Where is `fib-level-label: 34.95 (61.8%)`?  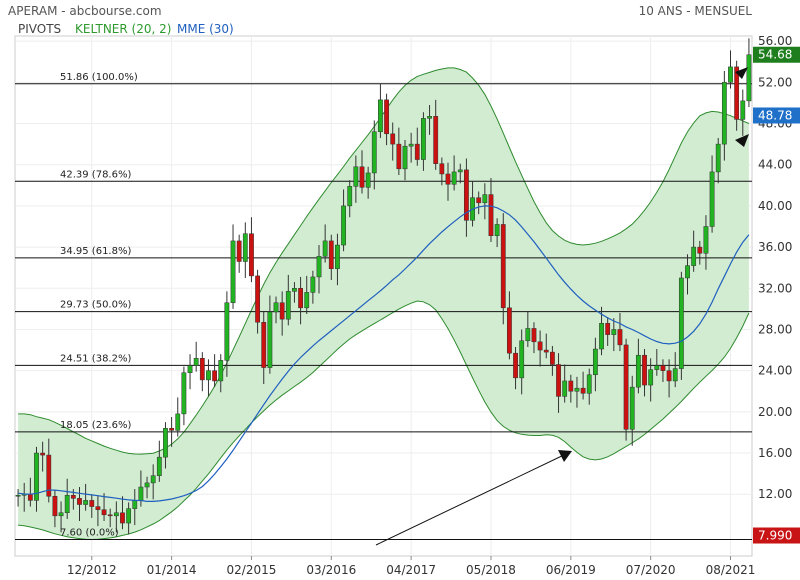
fib-level-label: 34.95 (61.8%) is located at coordinates (95, 251).